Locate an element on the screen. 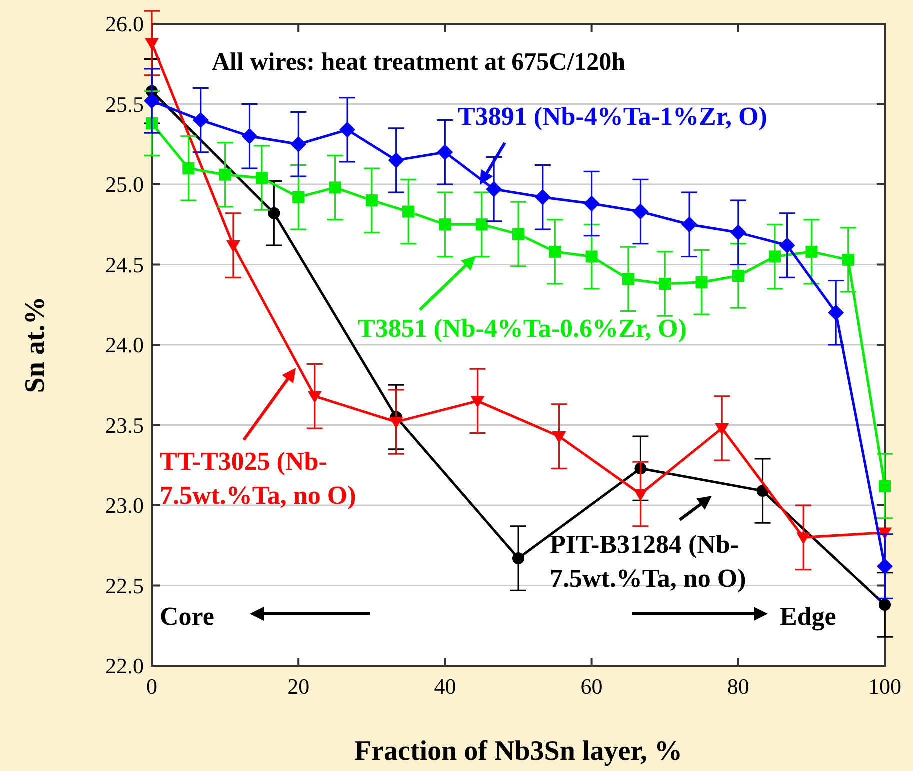 The width and height of the screenshot is (913, 771). y-axis-title: Sn at.% is located at coordinates (35, 345).